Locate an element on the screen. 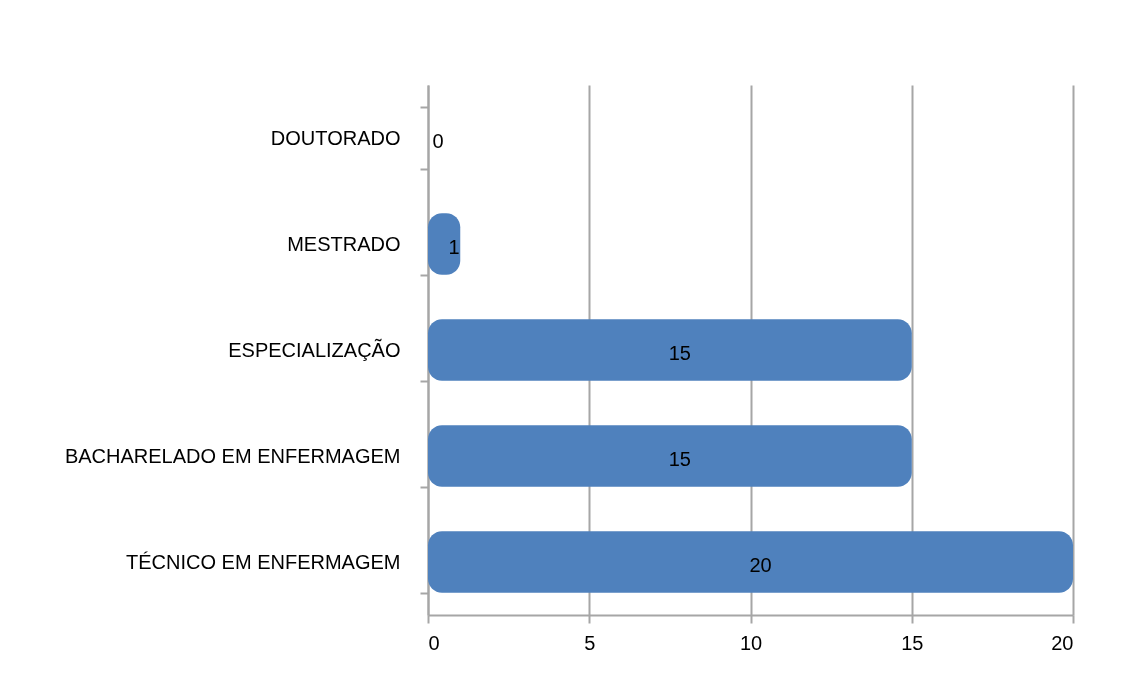 This screenshot has height=674, width=1145. x-tick-label: 15 is located at coordinates (912, 642).